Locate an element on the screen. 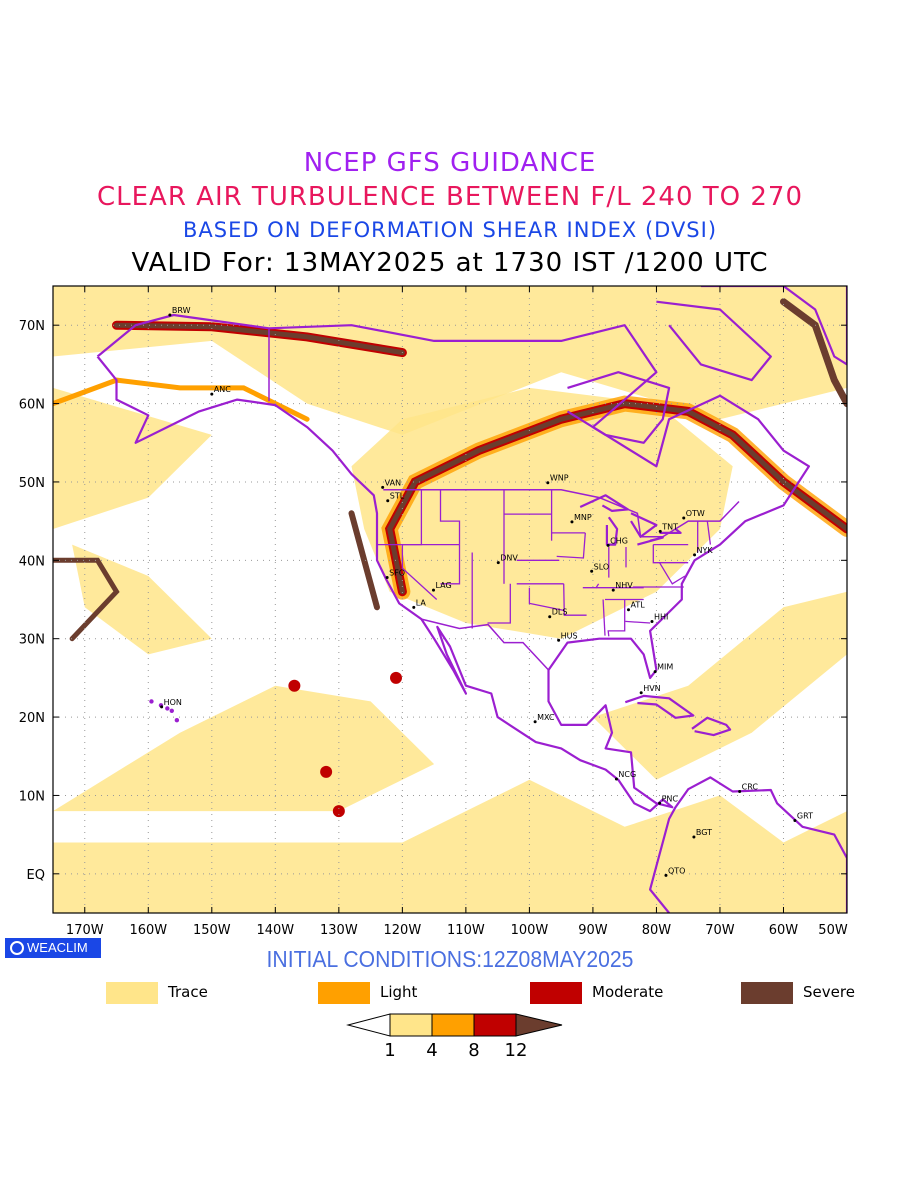  lon-label: 90W is located at coordinates (593, 930).